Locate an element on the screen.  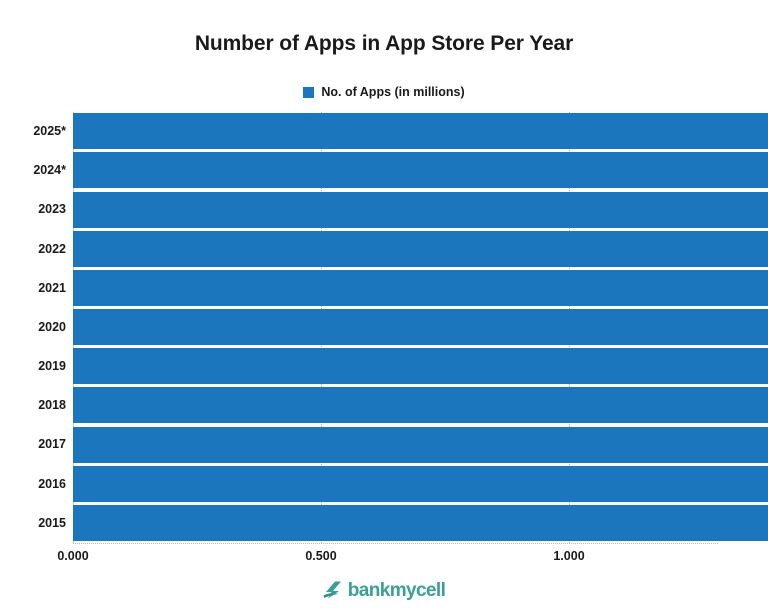
bar-2016 is located at coordinates (420, 483).